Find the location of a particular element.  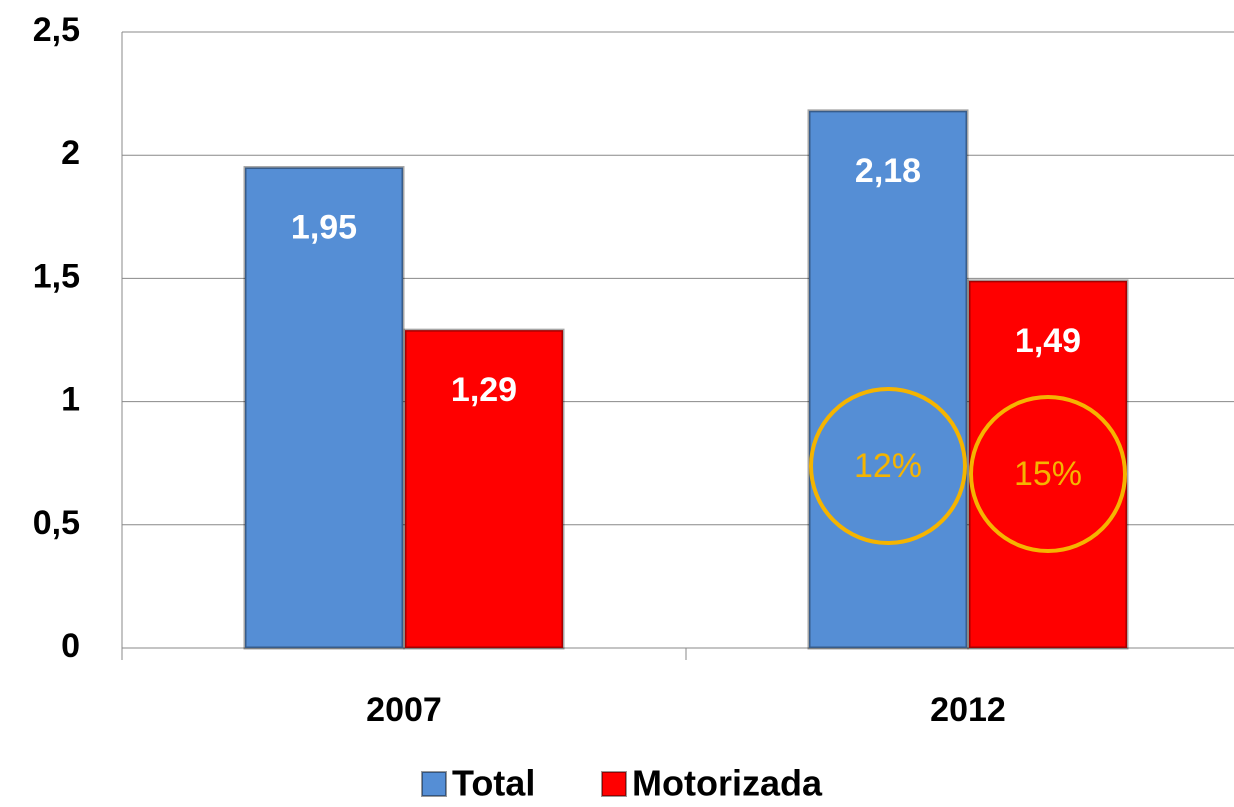

annotation: 15% is located at coordinates (1048, 474).